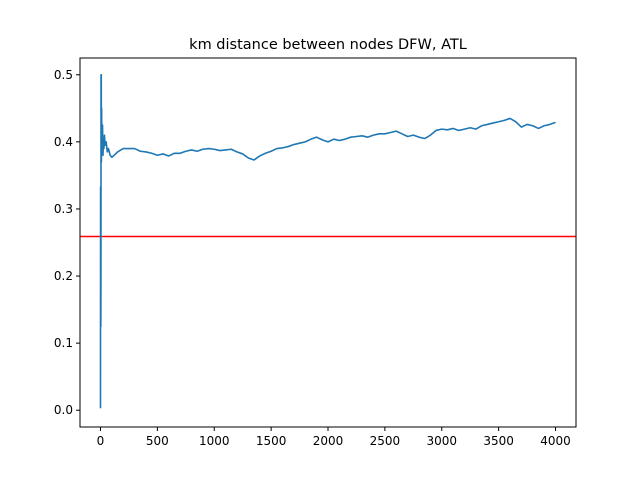 The image size is (640, 480). What do you see at coordinates (271, 441) in the screenshot?
I see `x-tick-label: 1500` at bounding box center [271, 441].